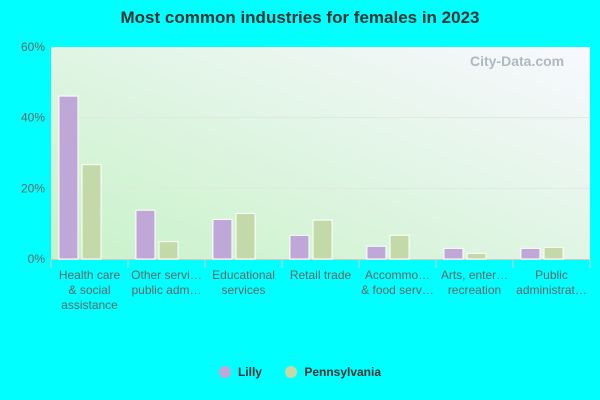 The height and width of the screenshot is (400, 600). What do you see at coordinates (343, 372) in the screenshot?
I see `legend-label: Pennsylvania` at bounding box center [343, 372].